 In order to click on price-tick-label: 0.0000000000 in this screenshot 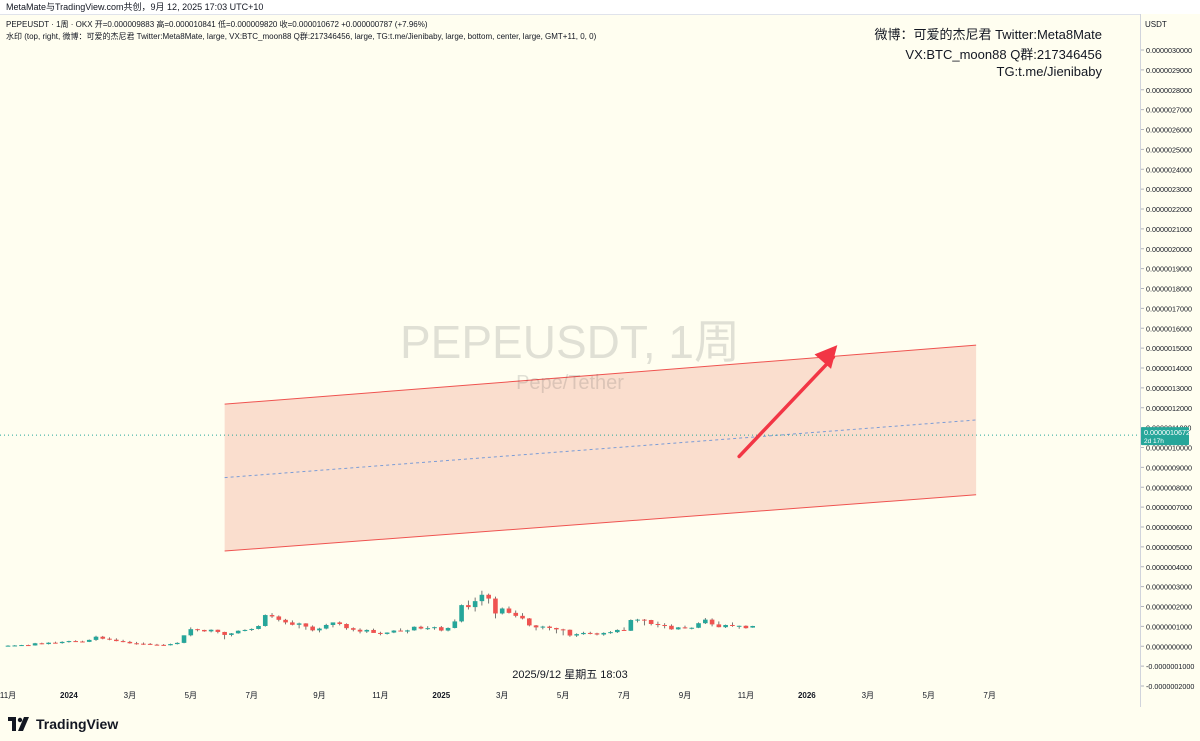, I will do `click(1169, 646)`.